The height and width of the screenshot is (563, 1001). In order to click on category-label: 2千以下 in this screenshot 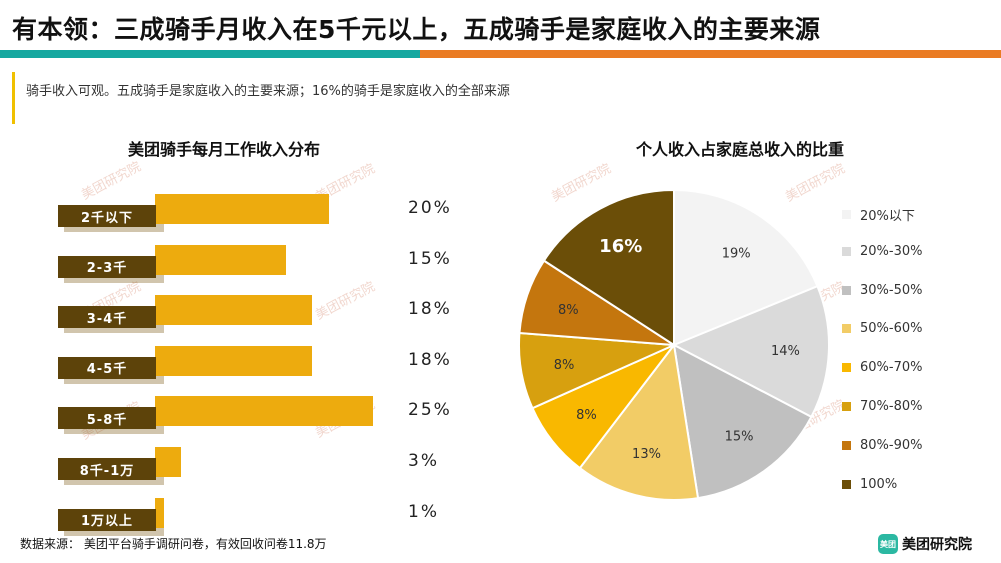, I will do `click(107, 216)`.